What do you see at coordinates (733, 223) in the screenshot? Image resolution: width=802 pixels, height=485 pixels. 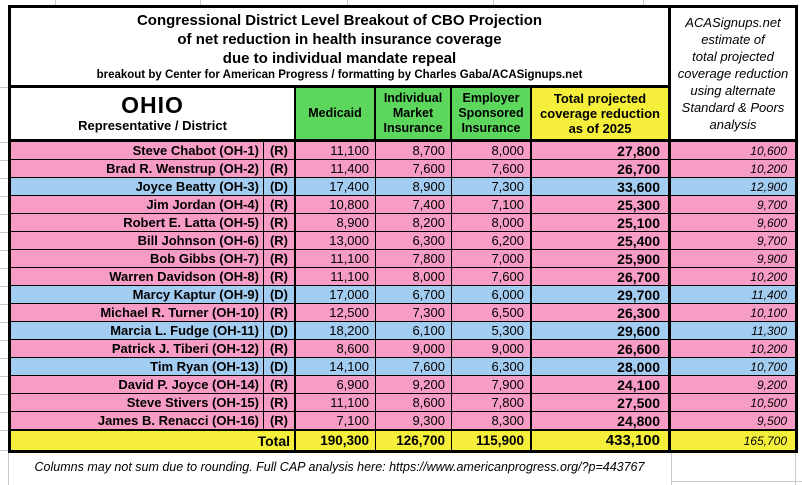 I see `sp-estimate-value: 9,600` at bounding box center [733, 223].